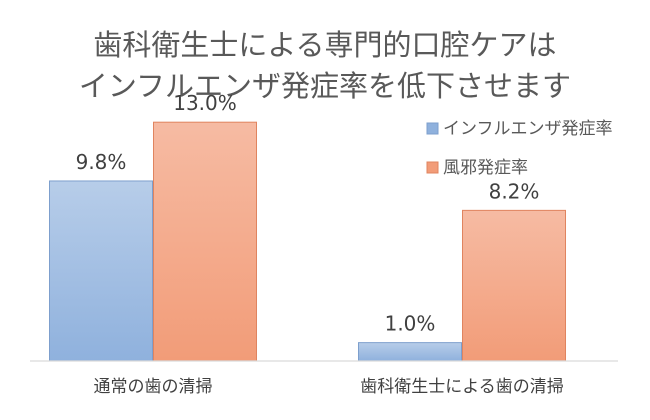 The width and height of the screenshot is (650, 420). Describe the element at coordinates (432, 128) in the screenshot. I see `legend-swatch-influenza` at that location.